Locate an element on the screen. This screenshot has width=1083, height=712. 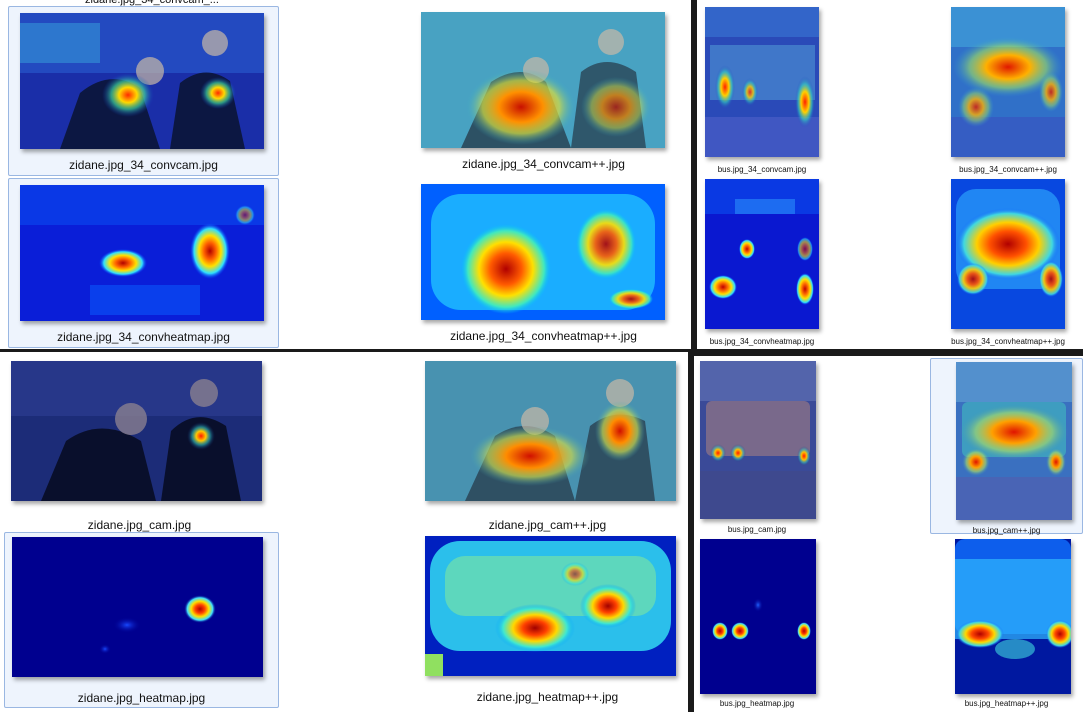
file-tile-zidane-campp: zidane.jpg_cam++.jpg is located at coordinates (547, 447).